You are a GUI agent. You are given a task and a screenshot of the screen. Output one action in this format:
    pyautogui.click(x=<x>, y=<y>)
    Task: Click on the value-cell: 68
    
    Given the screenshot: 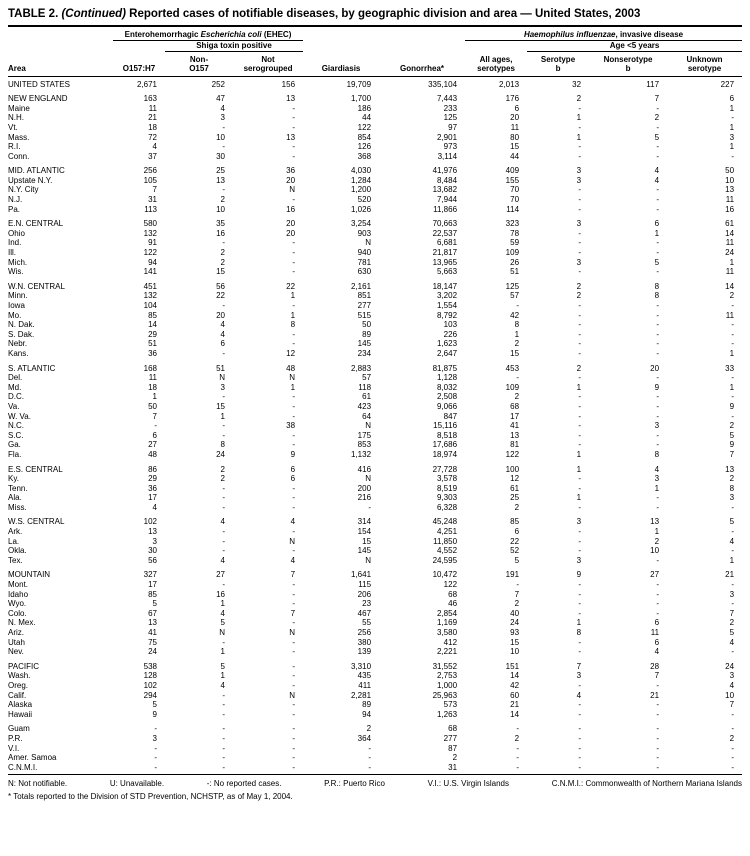 What is the action you would take?
    pyautogui.click(x=515, y=406)
    